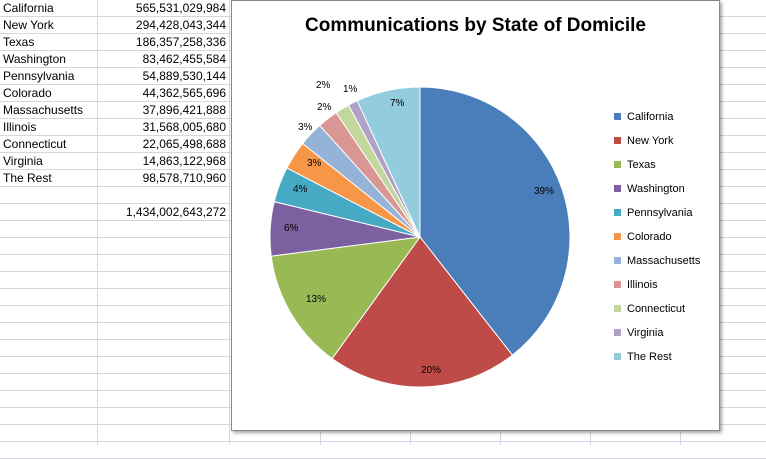  What do you see at coordinates (645, 333) in the screenshot?
I see `legend-label: Virginia` at bounding box center [645, 333].